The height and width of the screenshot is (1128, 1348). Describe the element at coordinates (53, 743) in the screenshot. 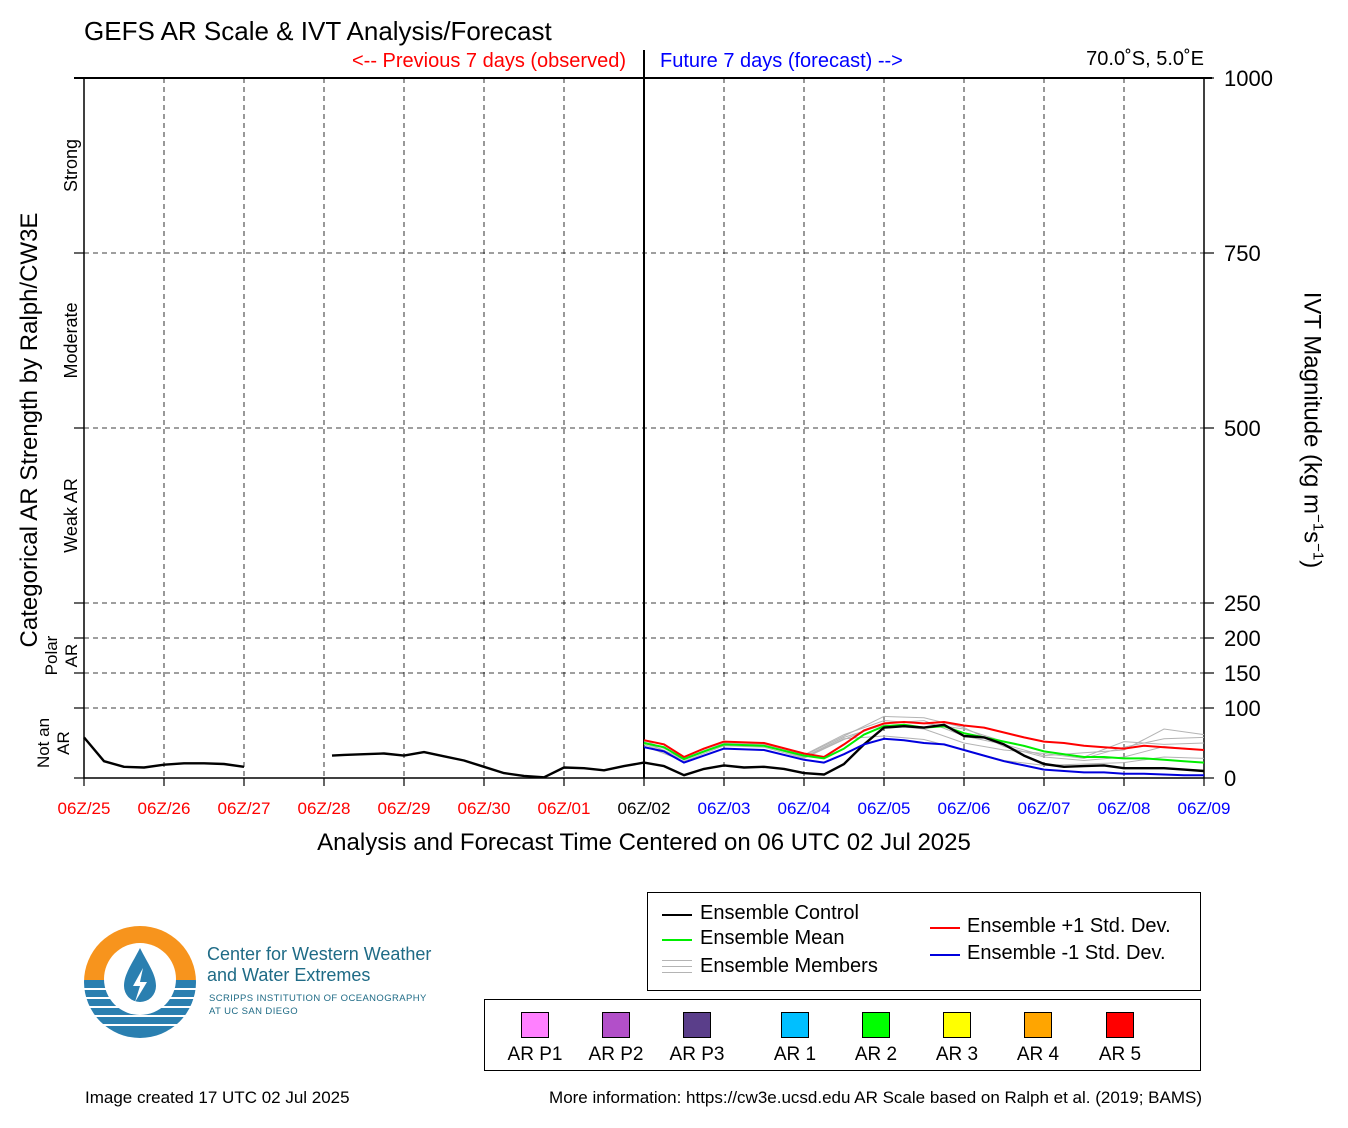

I see `category-label-not-an-ar: Not anAR` at that location.